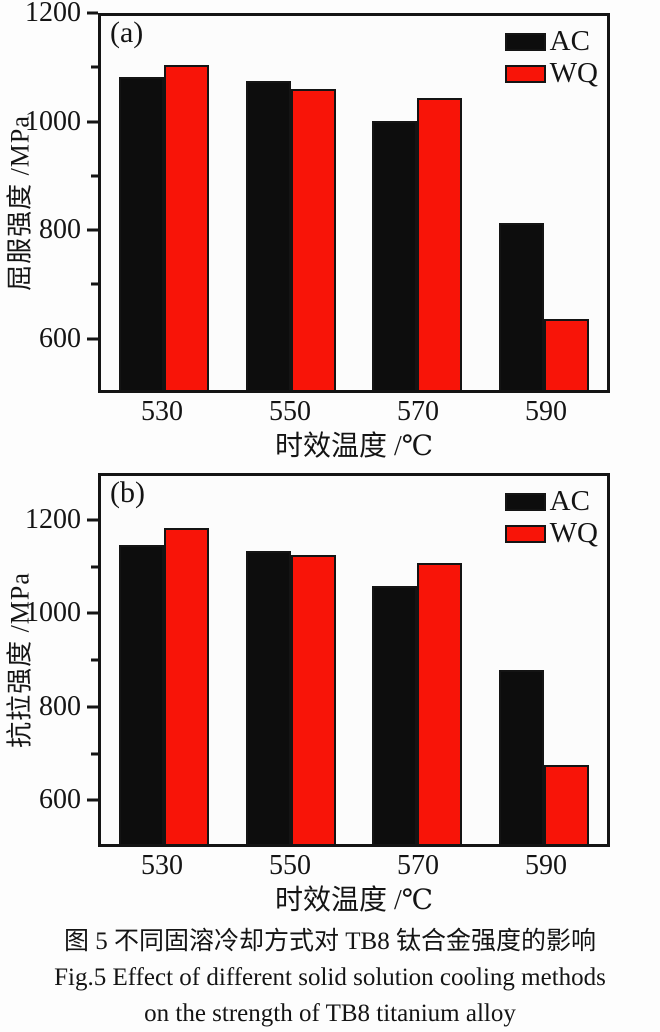 This screenshot has height=1032, width=660. Describe the element at coordinates (354, 900) in the screenshot. I see `x-axis-title-b: 时效温度 /℃` at that location.